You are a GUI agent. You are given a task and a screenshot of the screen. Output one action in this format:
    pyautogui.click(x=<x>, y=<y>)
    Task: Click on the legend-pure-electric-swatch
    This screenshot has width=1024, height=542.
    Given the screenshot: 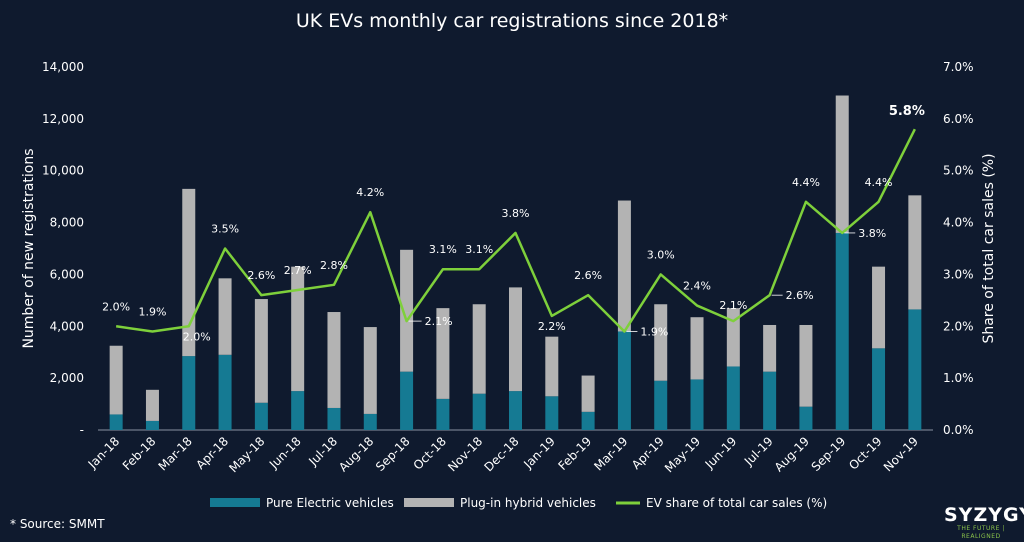 What is the action you would take?
    pyautogui.click(x=235, y=502)
    